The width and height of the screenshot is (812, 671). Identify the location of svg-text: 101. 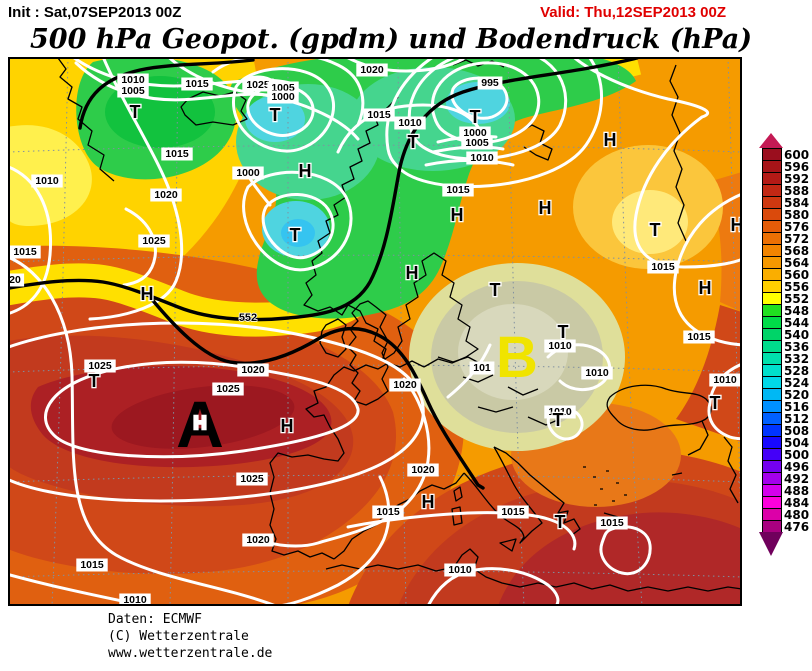
(482, 368).